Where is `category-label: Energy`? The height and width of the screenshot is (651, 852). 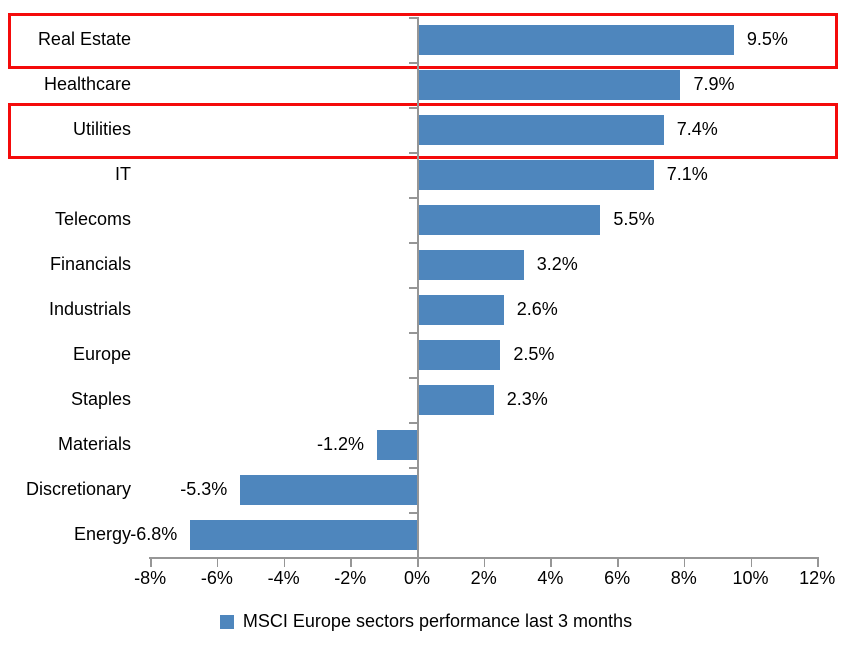
category-label: Energy is located at coordinates (102, 534).